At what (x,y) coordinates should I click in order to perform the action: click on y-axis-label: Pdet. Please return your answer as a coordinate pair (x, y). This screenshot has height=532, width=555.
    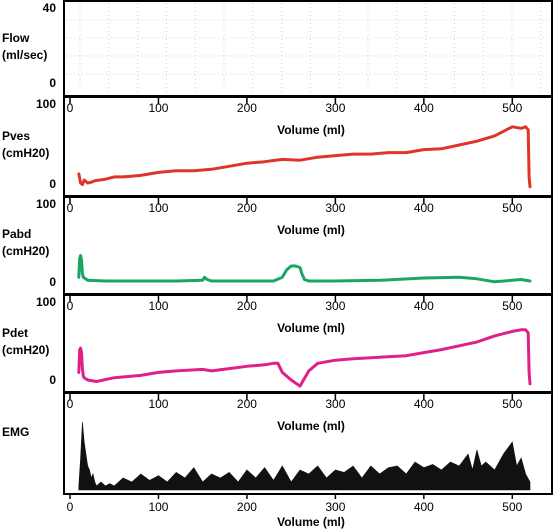
    Looking at the image, I should click on (15, 333).